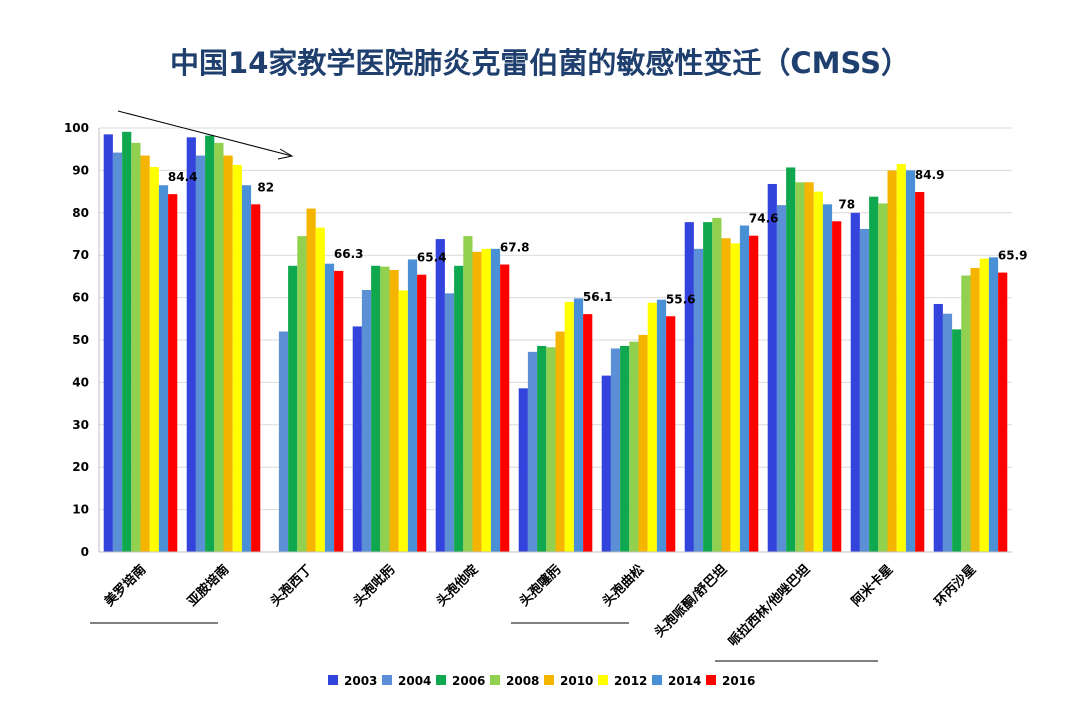  I want to click on legend-swatch-2004, so click(387, 680).